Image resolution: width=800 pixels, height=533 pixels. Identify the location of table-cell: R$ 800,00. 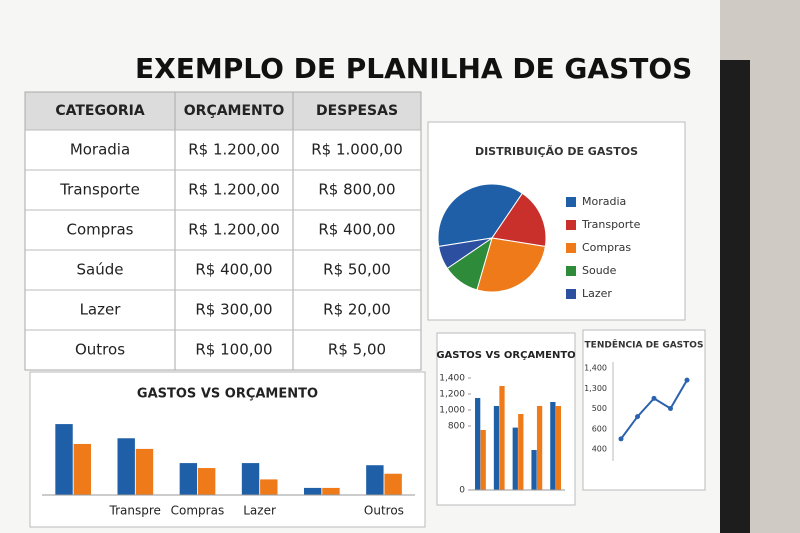
(356, 190).